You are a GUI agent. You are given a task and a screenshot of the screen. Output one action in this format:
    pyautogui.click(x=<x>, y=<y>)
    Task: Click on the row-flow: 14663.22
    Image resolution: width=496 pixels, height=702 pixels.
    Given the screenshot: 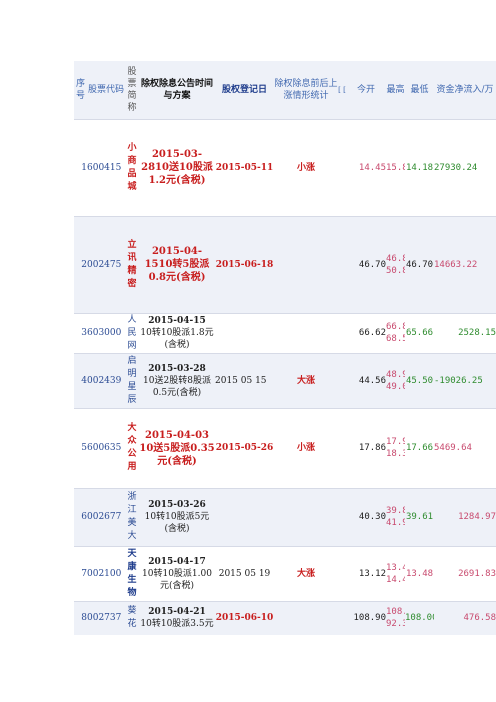 What is the action you would take?
    pyautogui.click(x=456, y=264)
    